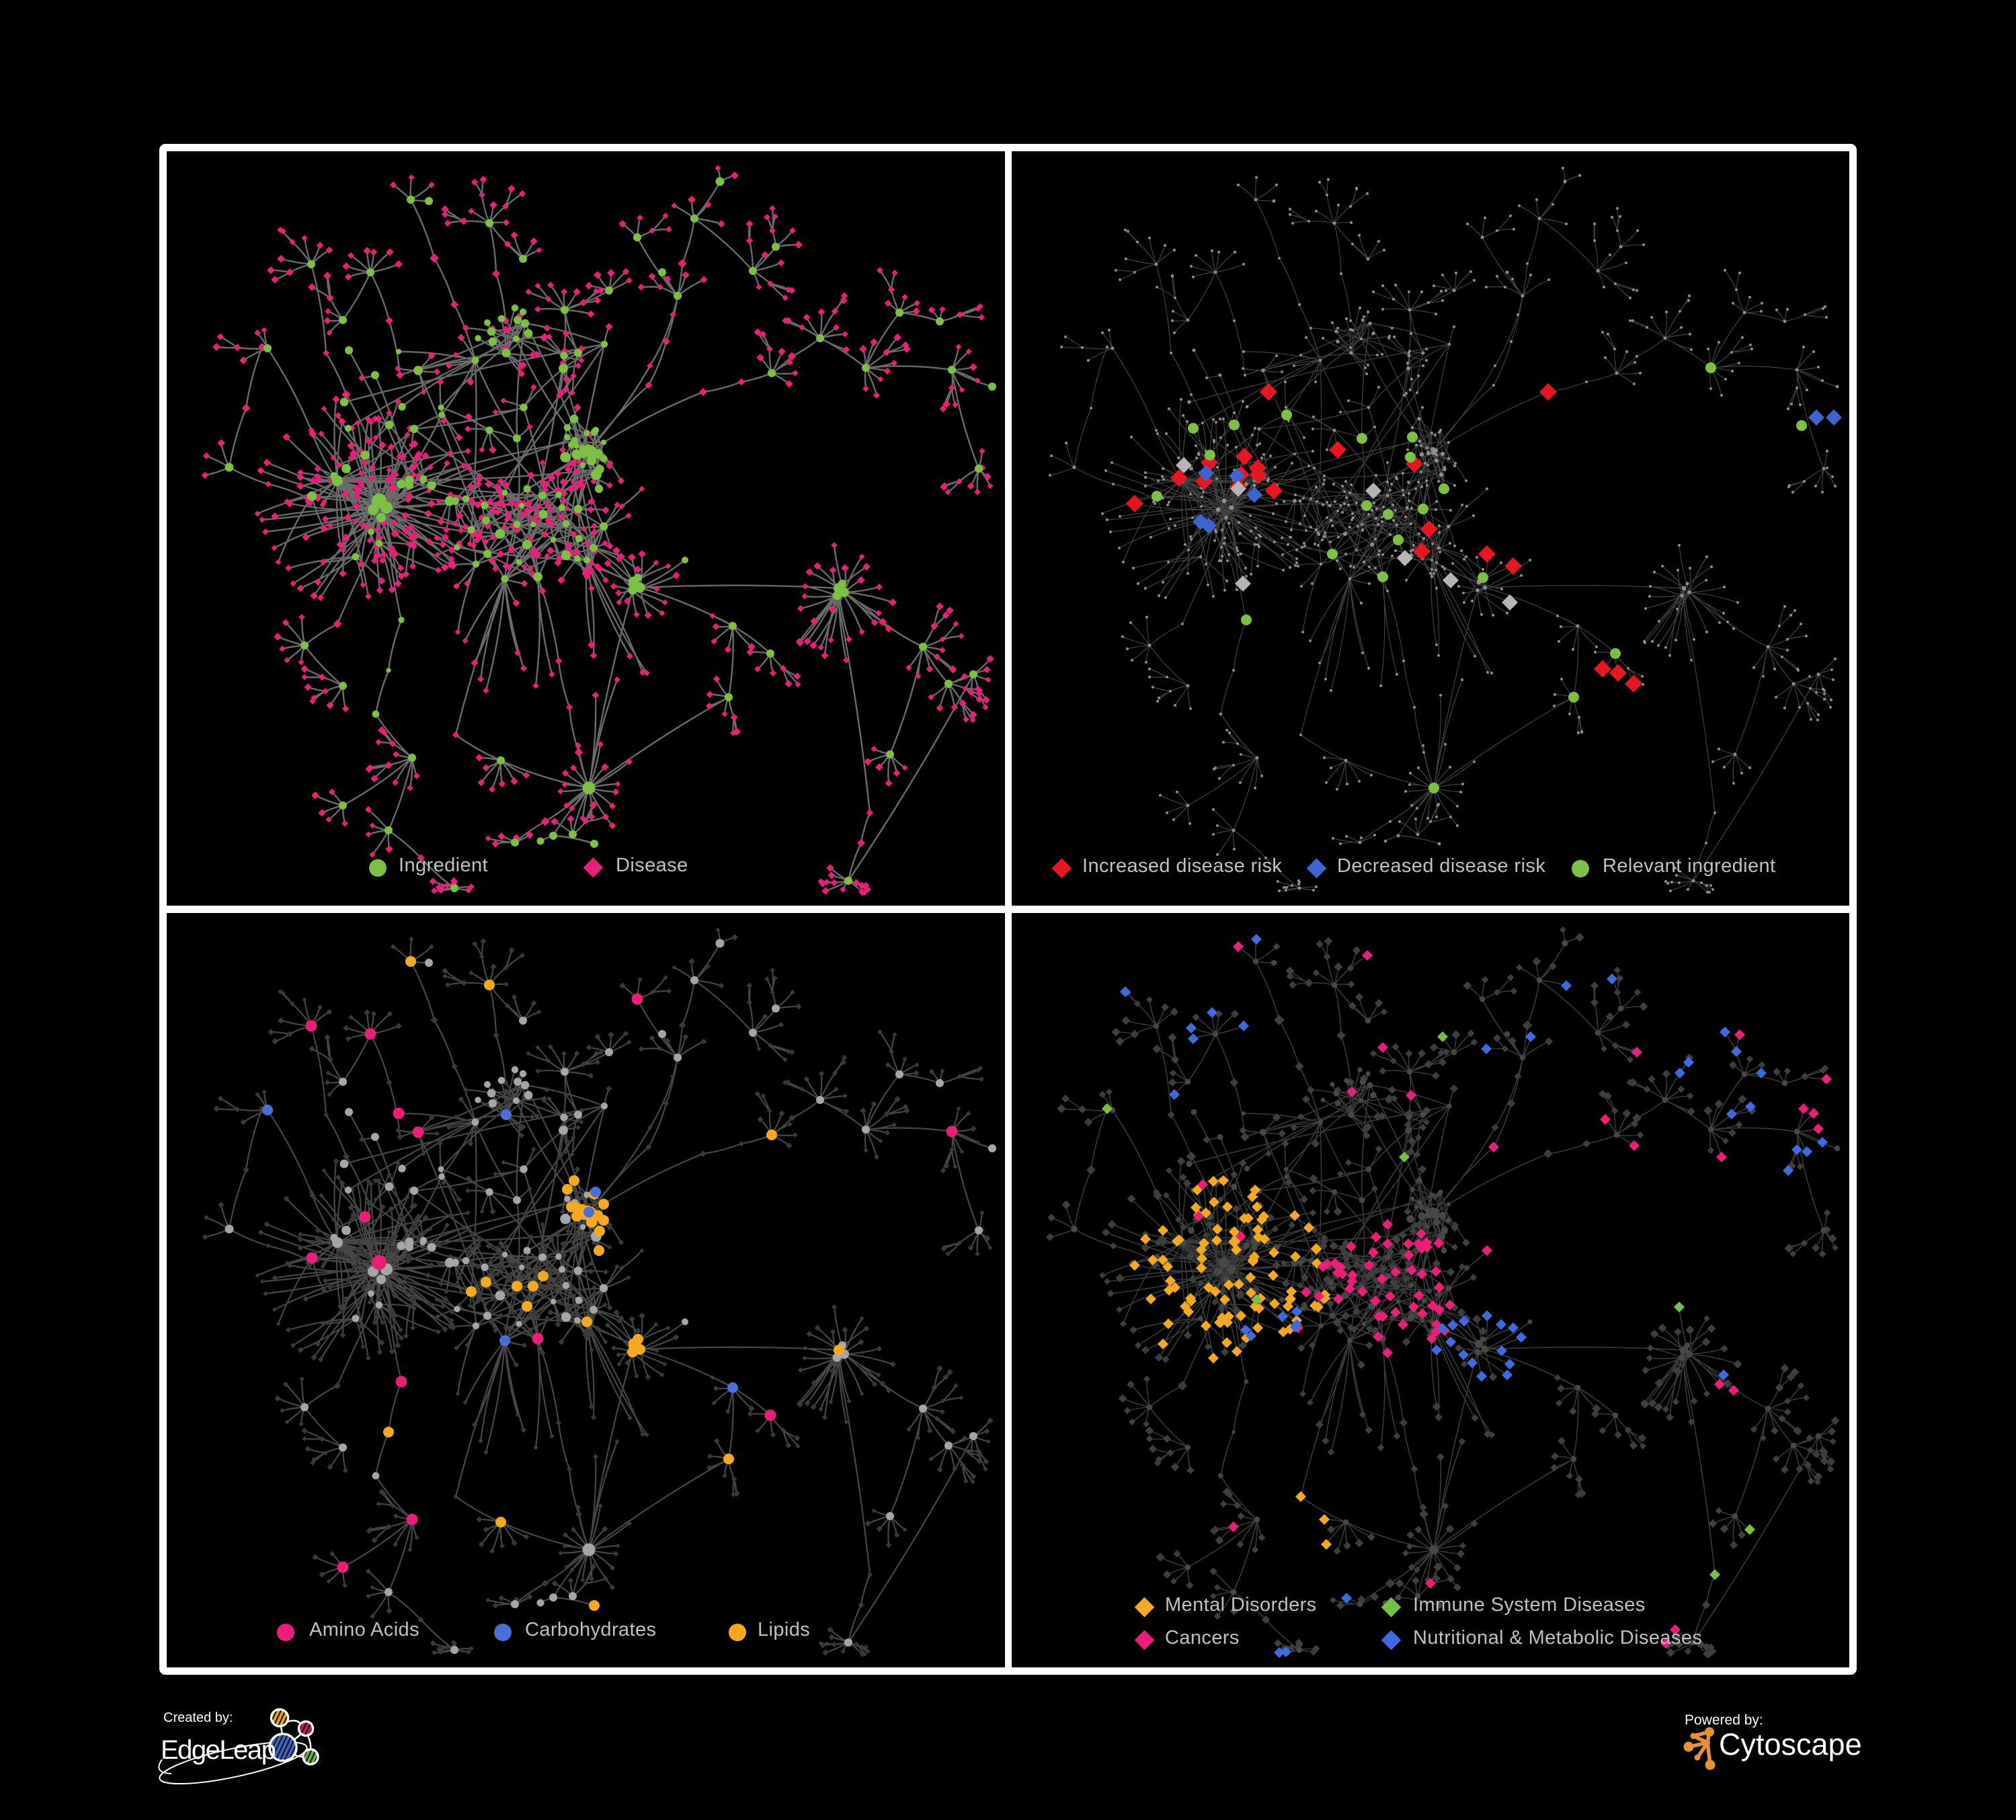  I want to click on svg-text: Created by:, so click(198, 1717).